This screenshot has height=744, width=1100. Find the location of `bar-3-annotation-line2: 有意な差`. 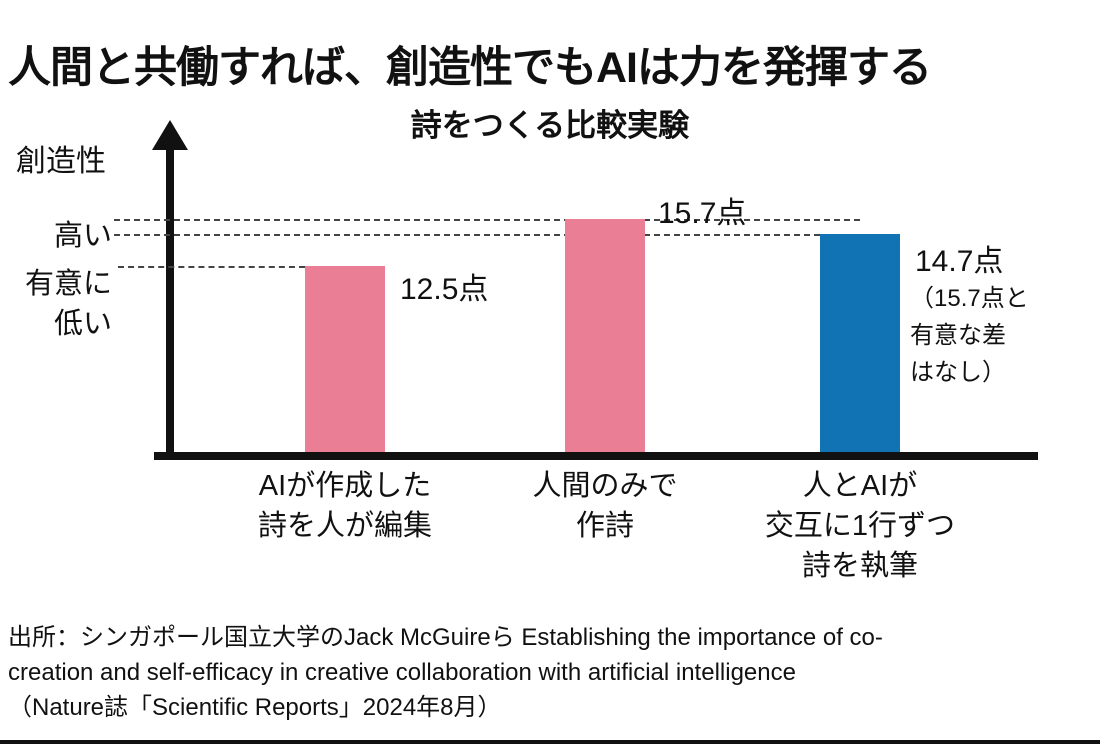

bar-3-annotation-line2: 有意な差 is located at coordinates (958, 335).